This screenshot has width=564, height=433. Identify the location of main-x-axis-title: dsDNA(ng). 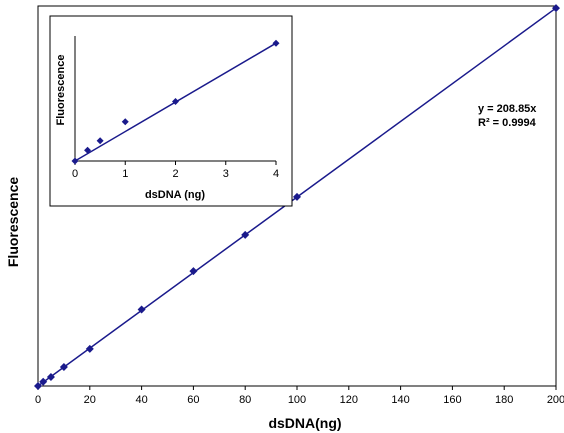
(304, 423).